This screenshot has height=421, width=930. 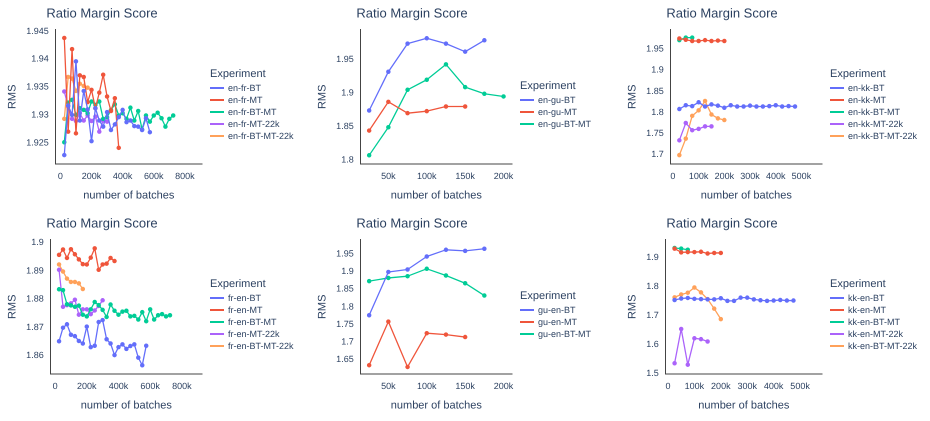 What do you see at coordinates (35, 270) in the screenshot?
I see `y-tick-label: 1.89` at bounding box center [35, 270].